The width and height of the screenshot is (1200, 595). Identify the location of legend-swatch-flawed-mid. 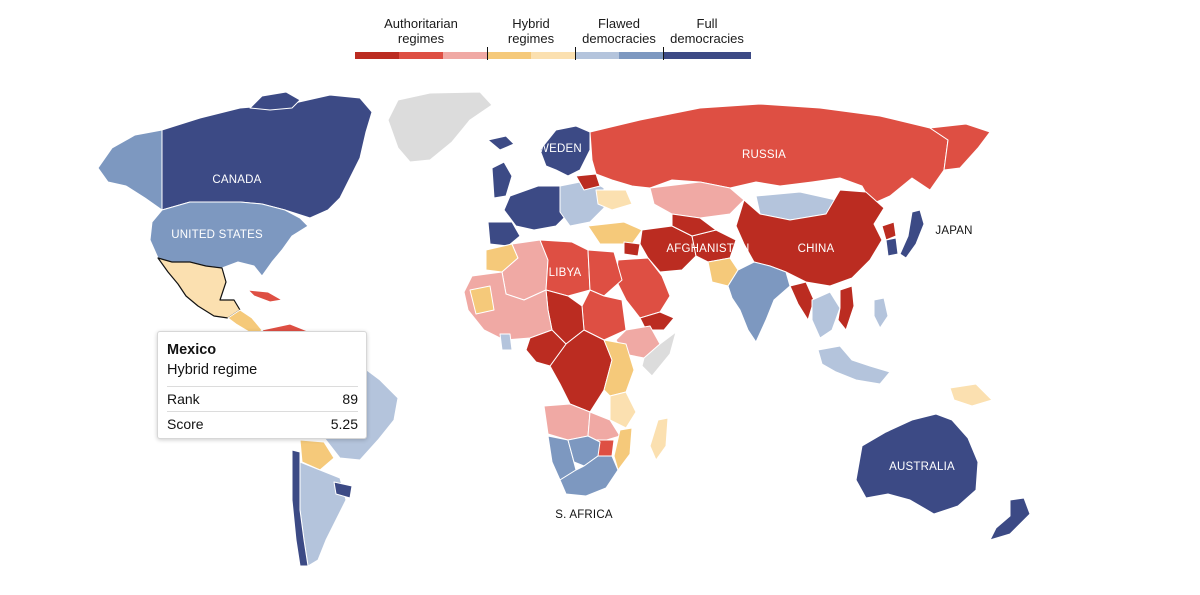
(641, 55).